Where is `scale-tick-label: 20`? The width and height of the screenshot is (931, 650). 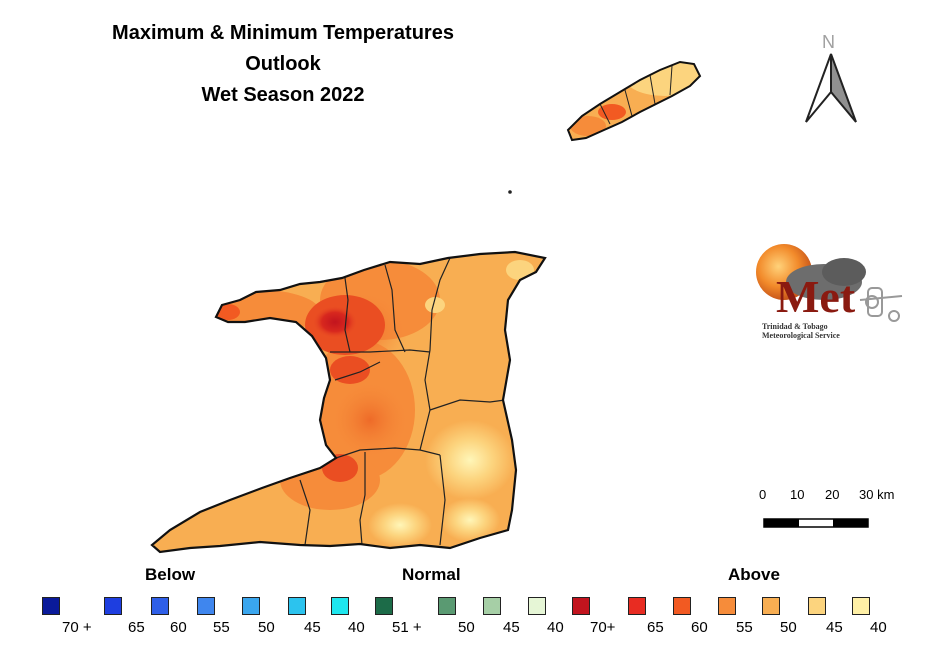
scale-tick-label: 20 is located at coordinates (832, 494).